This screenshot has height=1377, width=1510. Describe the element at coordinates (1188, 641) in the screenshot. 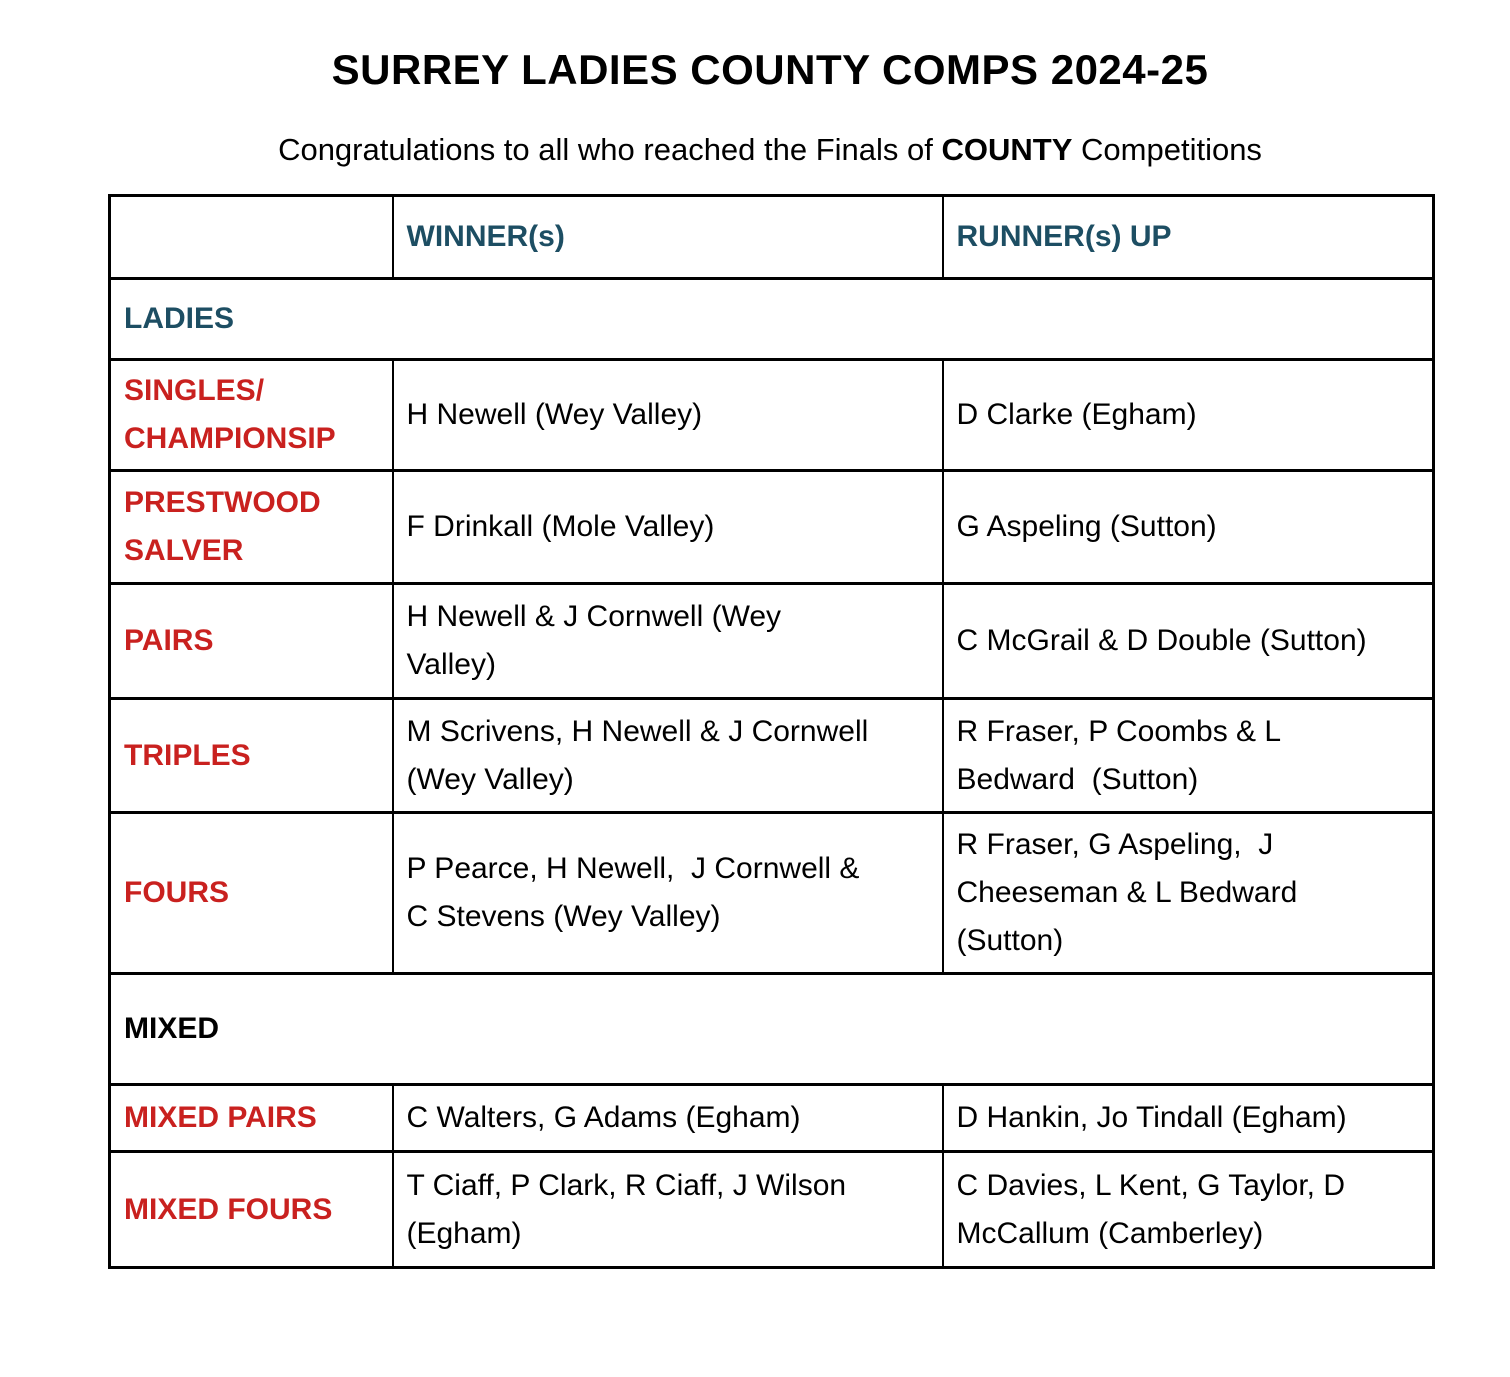

I see `runner-up-cell: C McGrail & D Double (Sutton)` at that location.